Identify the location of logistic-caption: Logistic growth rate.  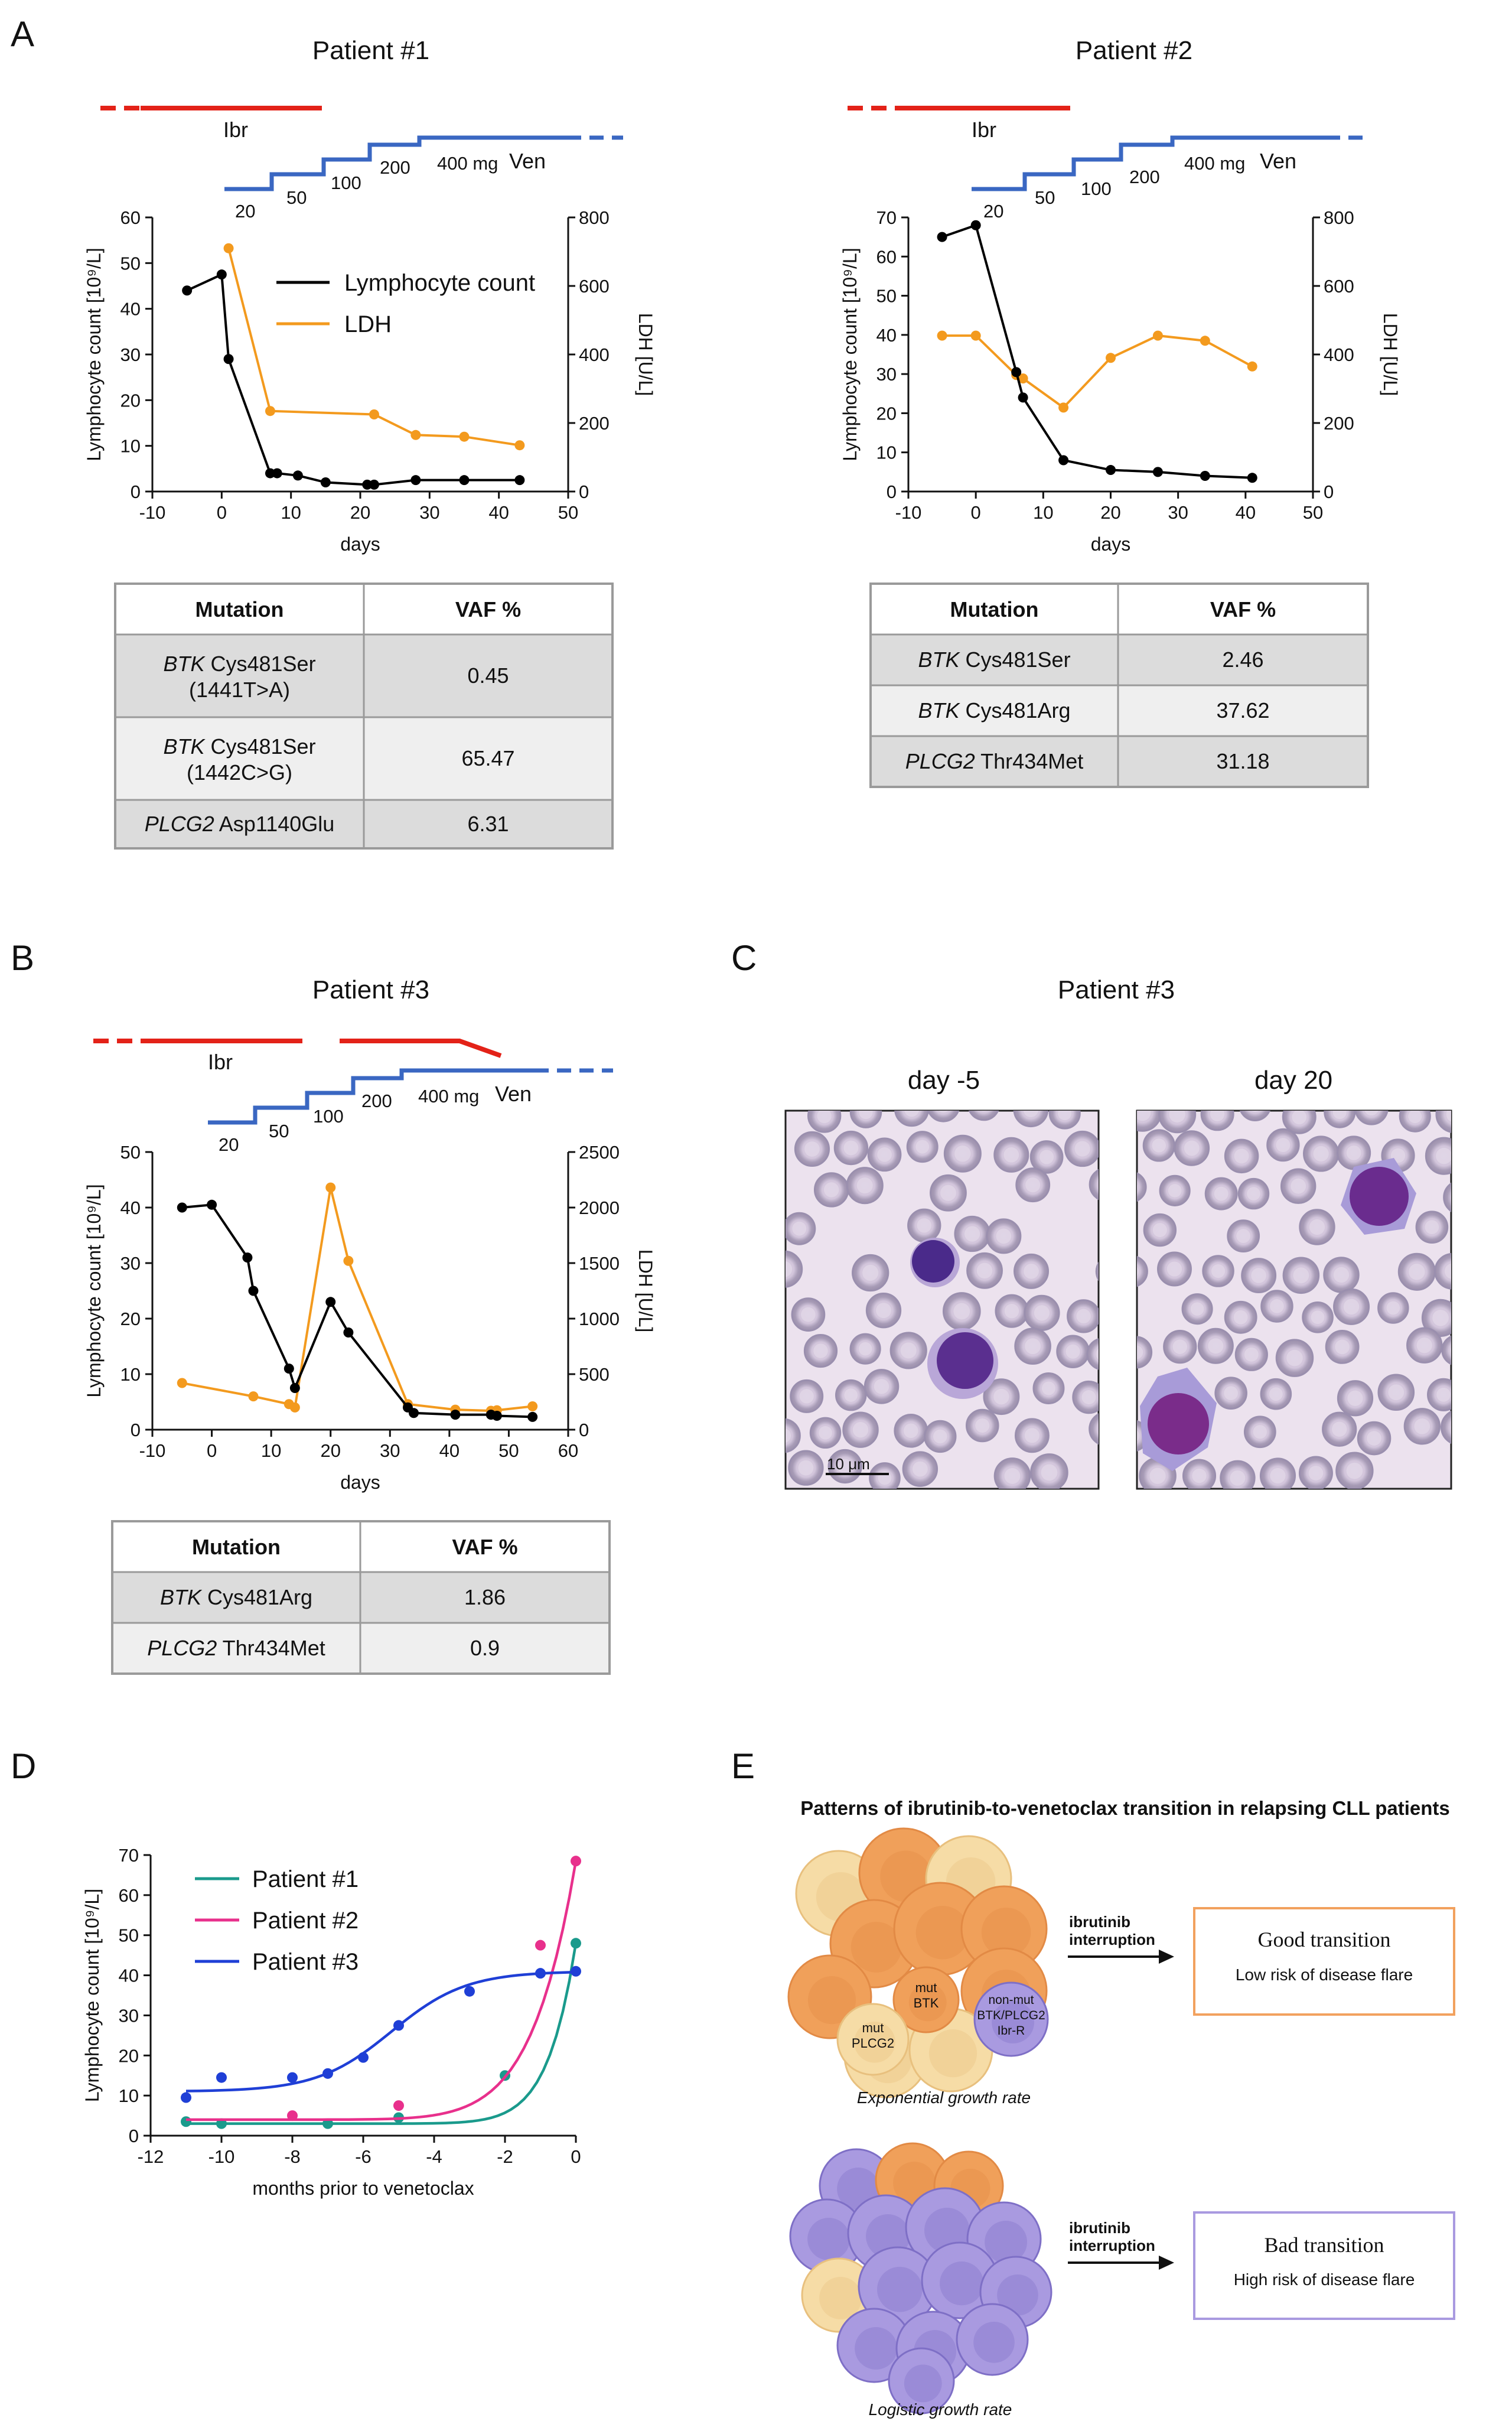
(940, 2409).